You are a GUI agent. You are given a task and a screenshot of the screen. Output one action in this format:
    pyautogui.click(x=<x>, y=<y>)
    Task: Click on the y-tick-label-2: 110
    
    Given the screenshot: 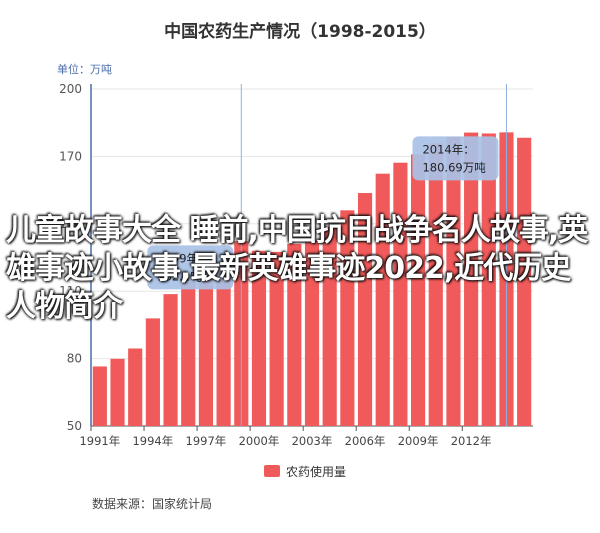 What is the action you would take?
    pyautogui.click(x=70, y=291)
    